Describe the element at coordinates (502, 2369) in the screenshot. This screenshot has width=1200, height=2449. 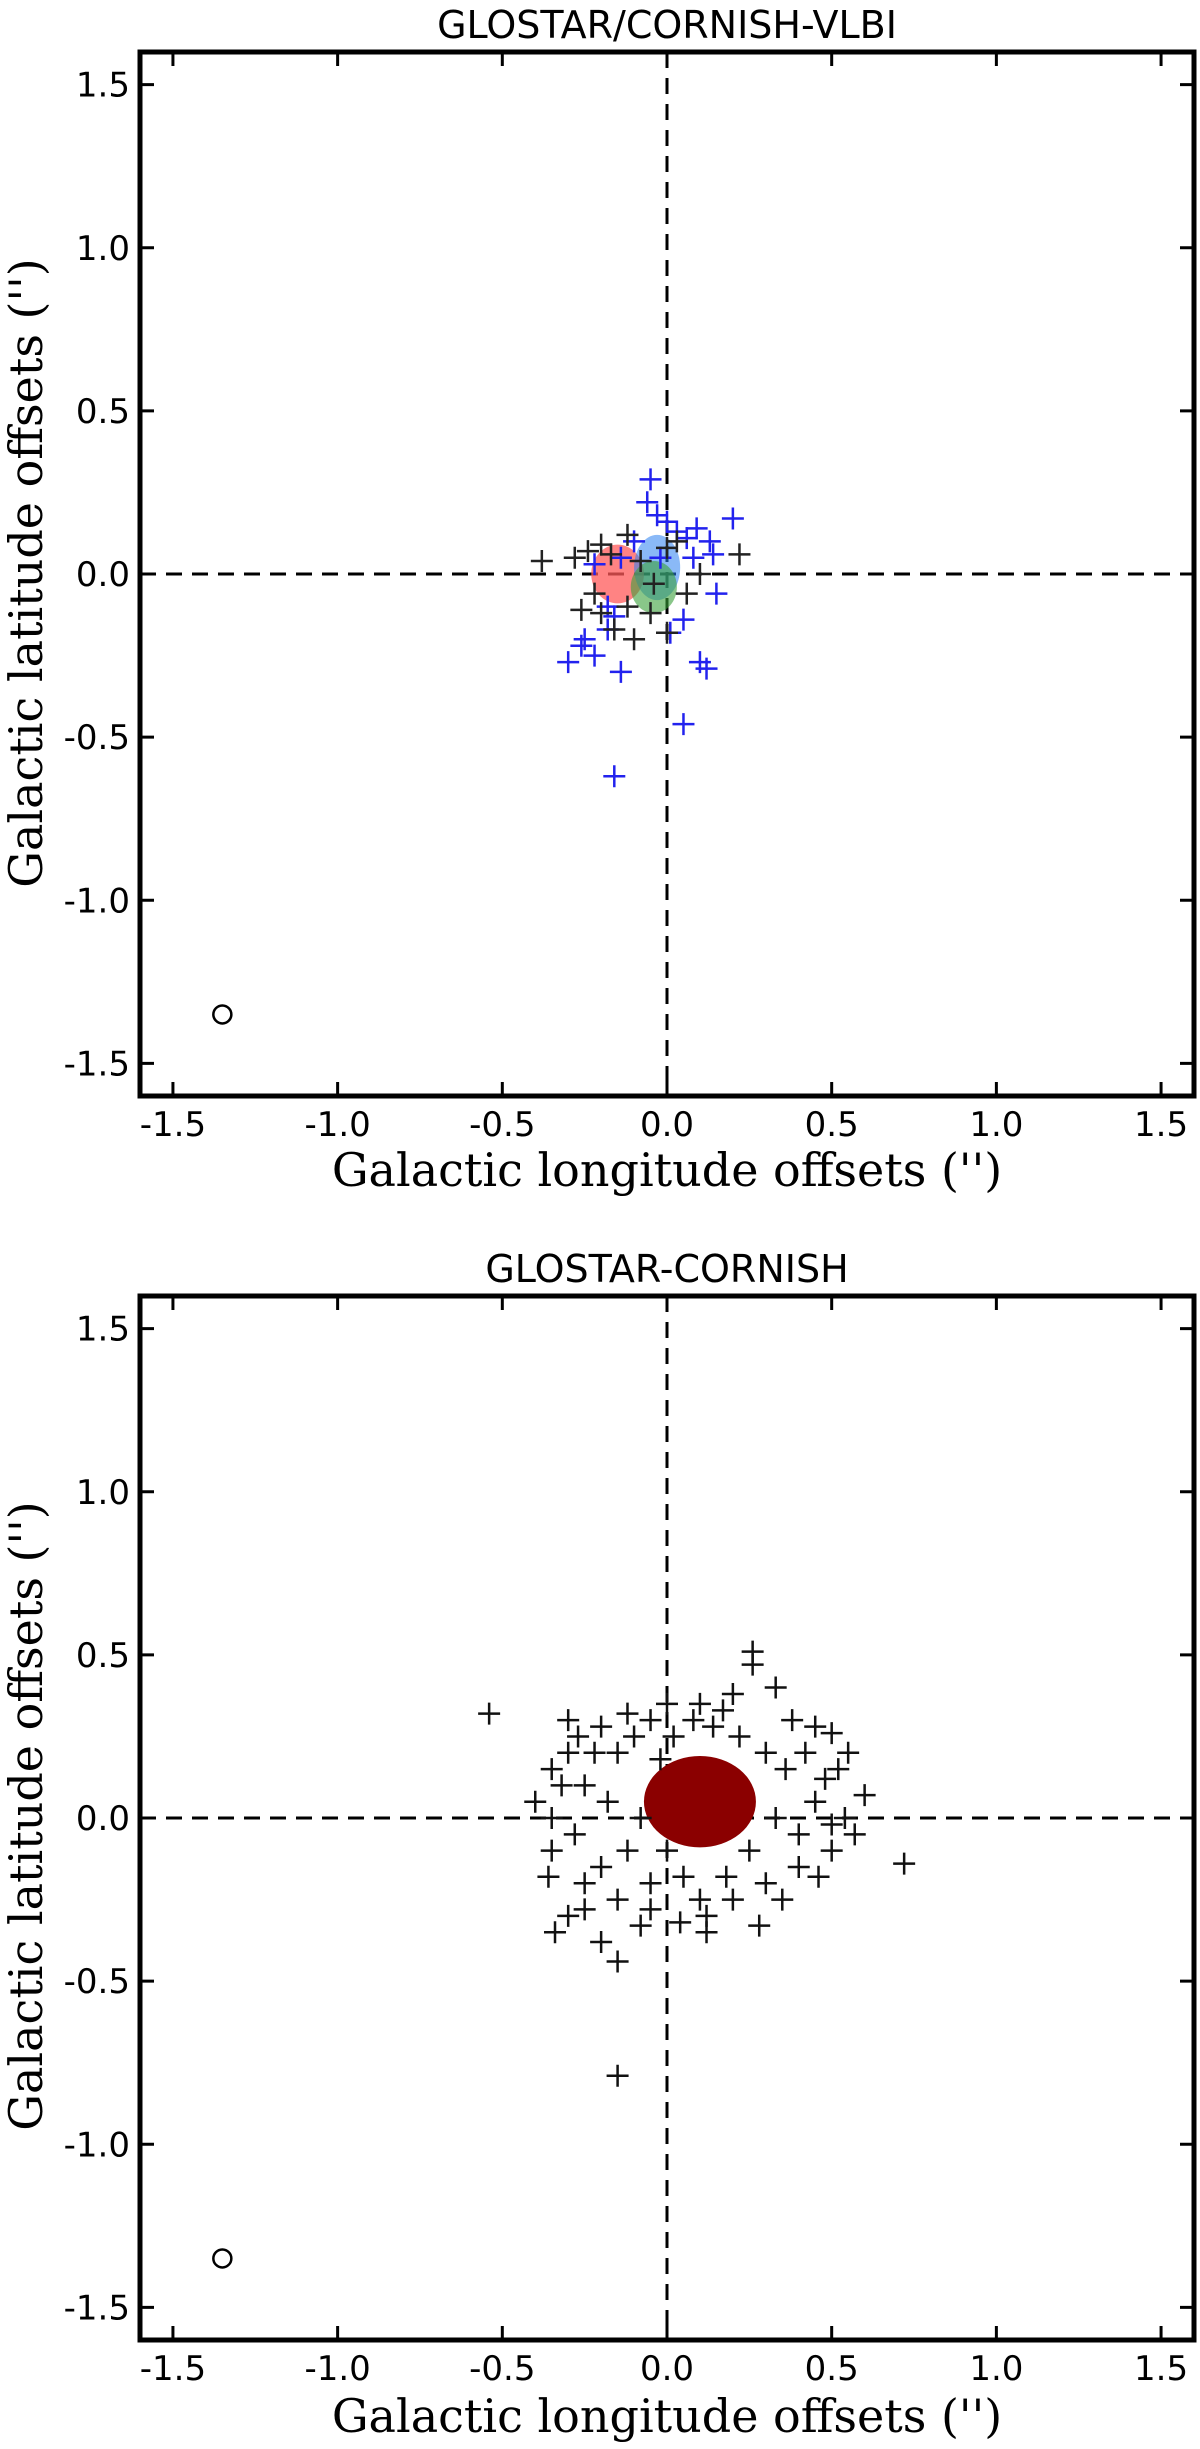
I see `bottom-panel-xtick-label-2: -0.5` at that location.